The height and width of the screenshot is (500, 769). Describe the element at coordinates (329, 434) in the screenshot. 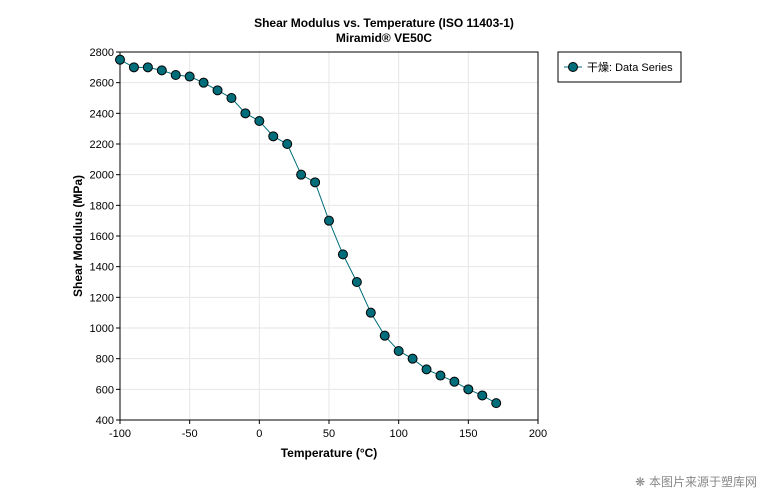

I see `x-tick-label: 50` at that location.